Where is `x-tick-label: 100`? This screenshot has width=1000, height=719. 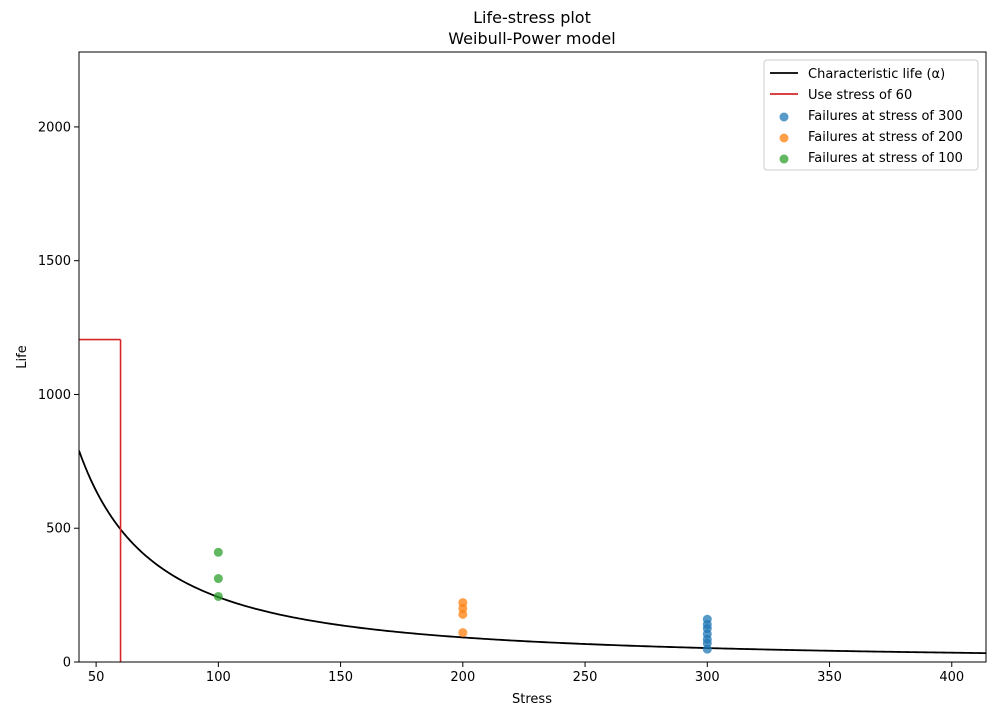
x-tick-label: 100 is located at coordinates (218, 677).